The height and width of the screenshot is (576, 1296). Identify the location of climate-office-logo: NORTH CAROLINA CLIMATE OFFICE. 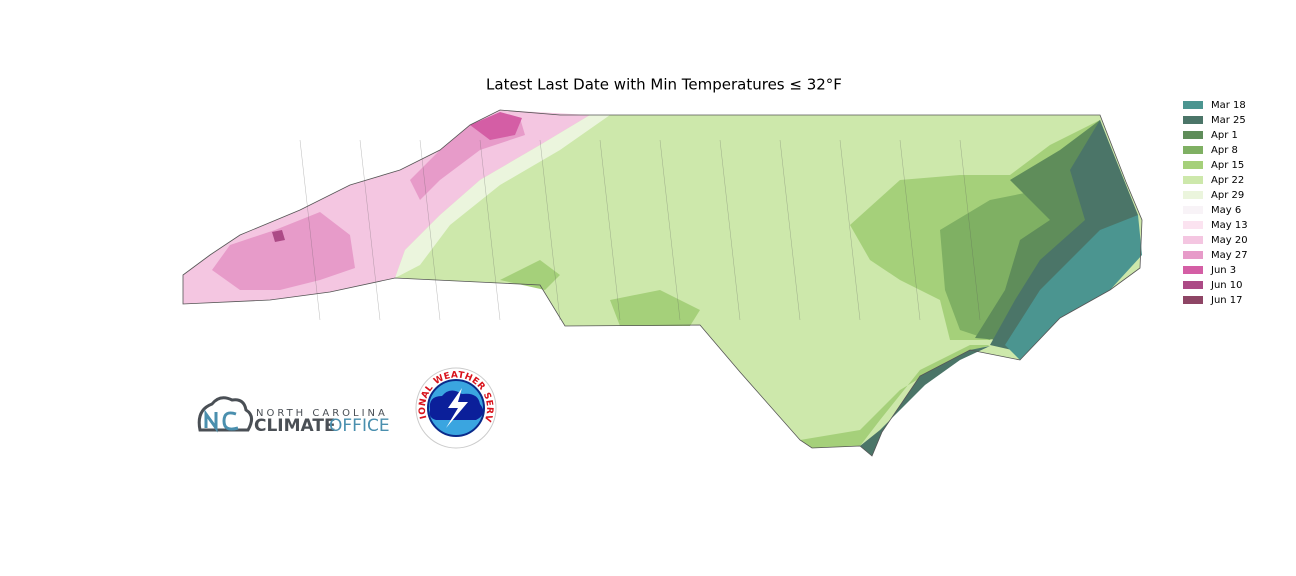
(293, 416).